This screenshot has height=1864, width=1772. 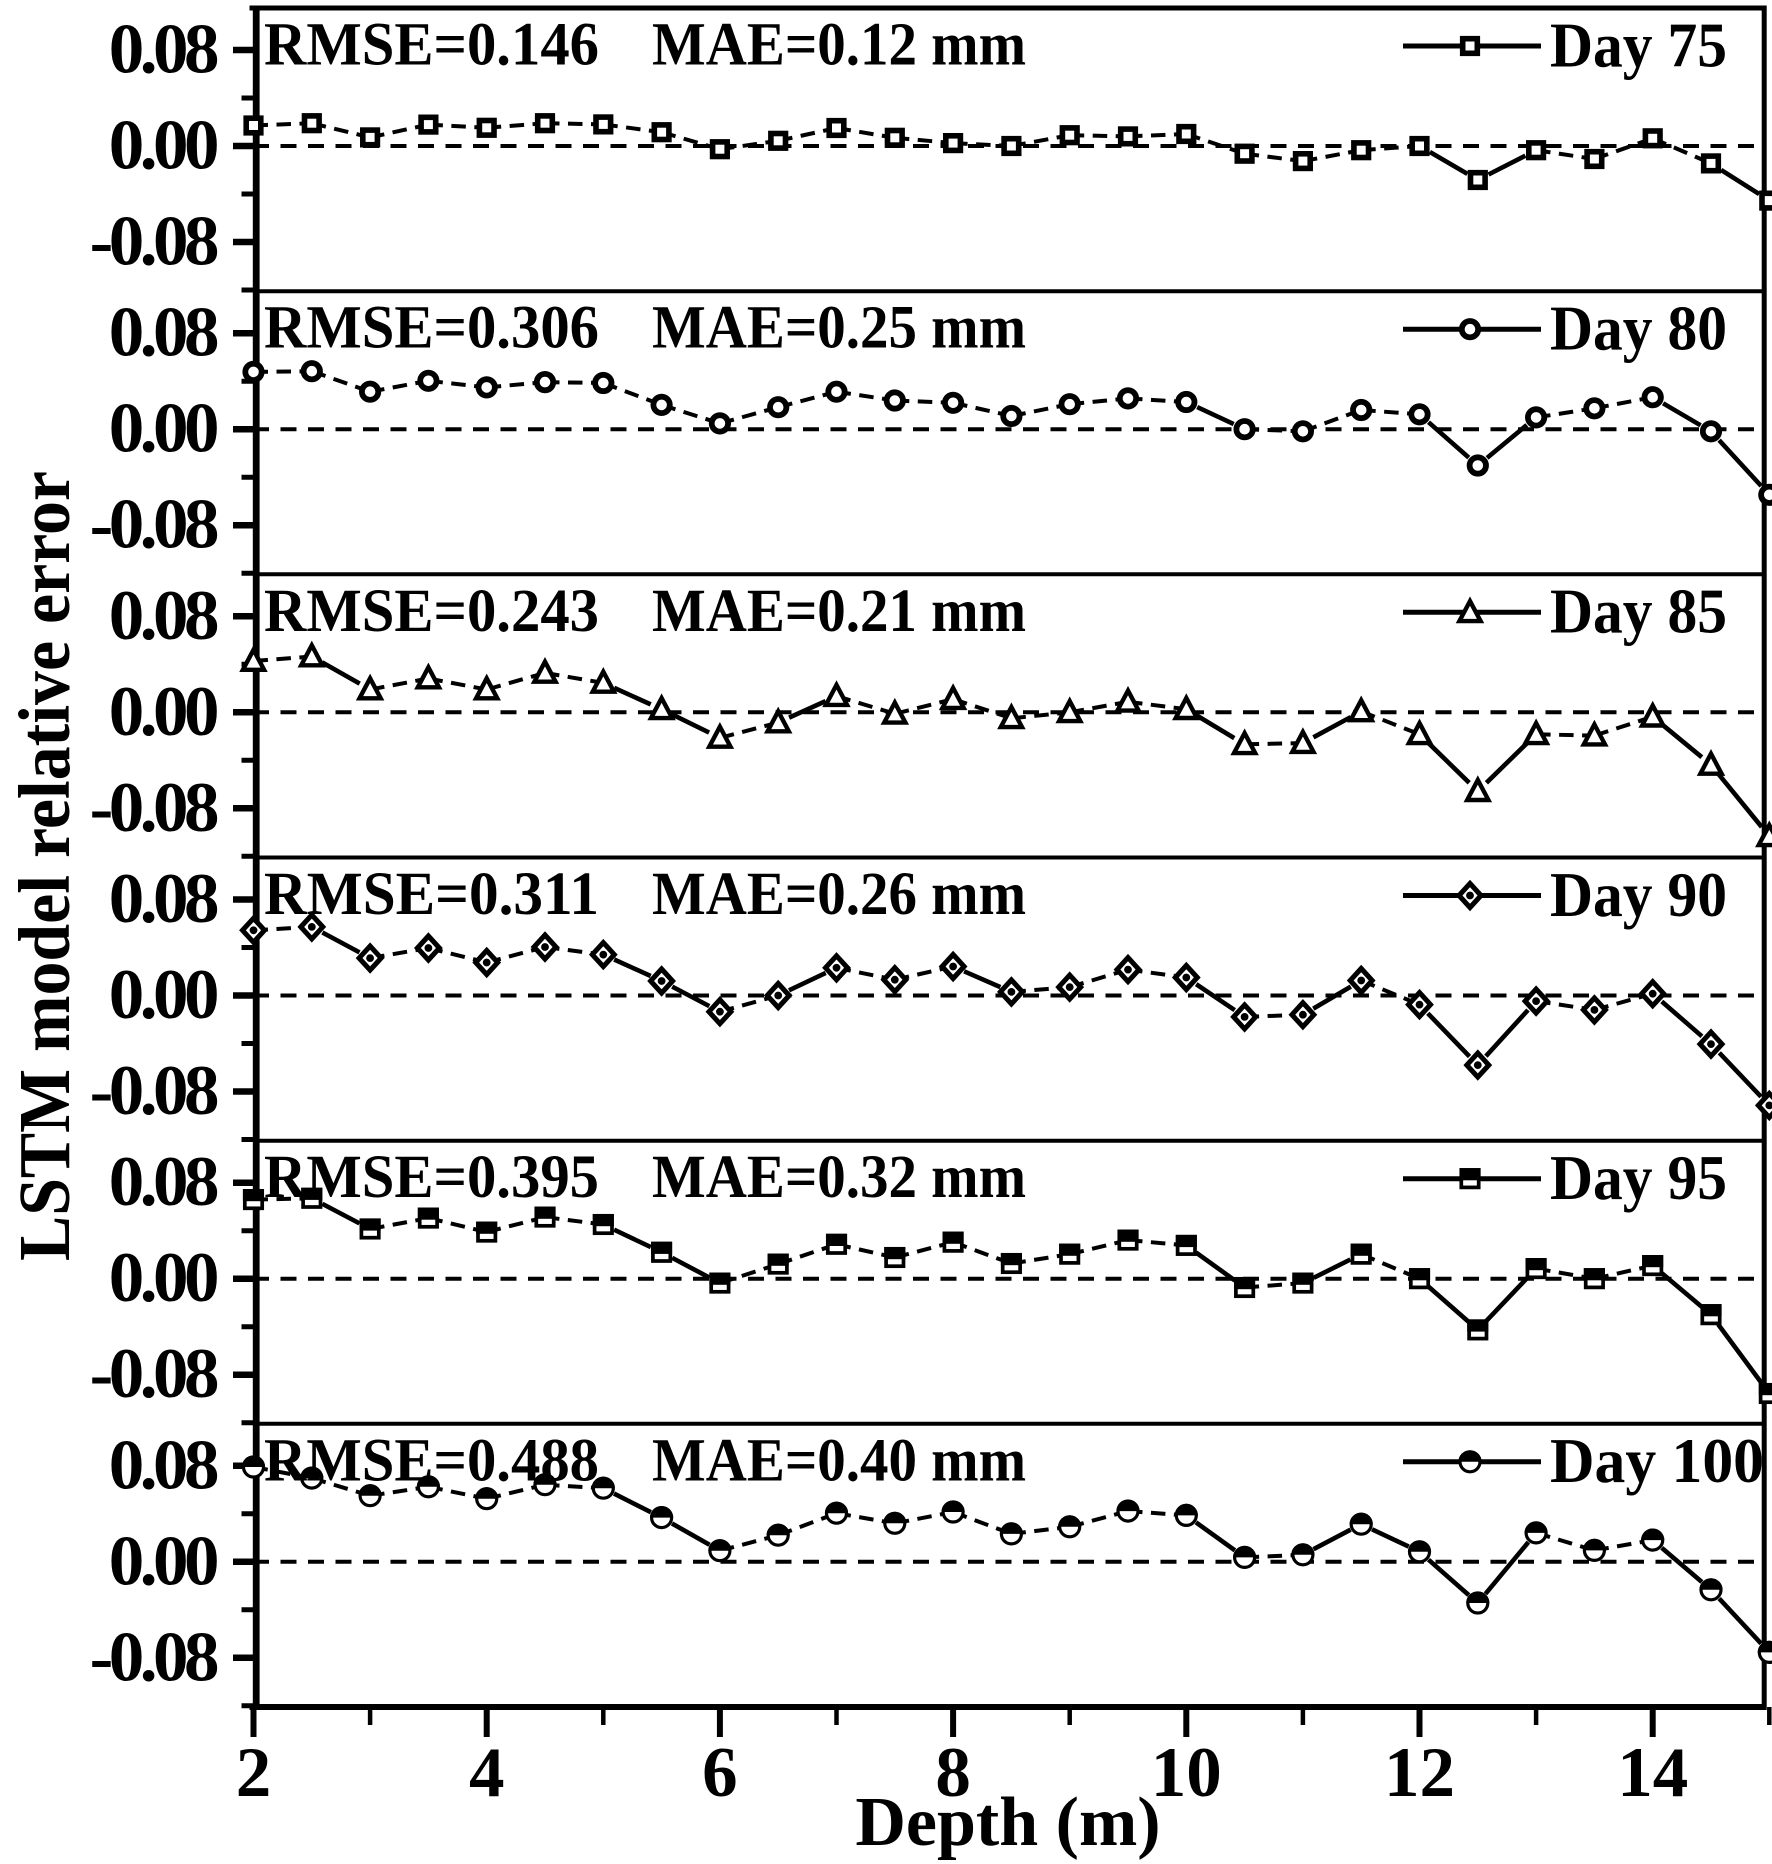 I want to click on svg-text: Day 75, so click(x=1638, y=45).